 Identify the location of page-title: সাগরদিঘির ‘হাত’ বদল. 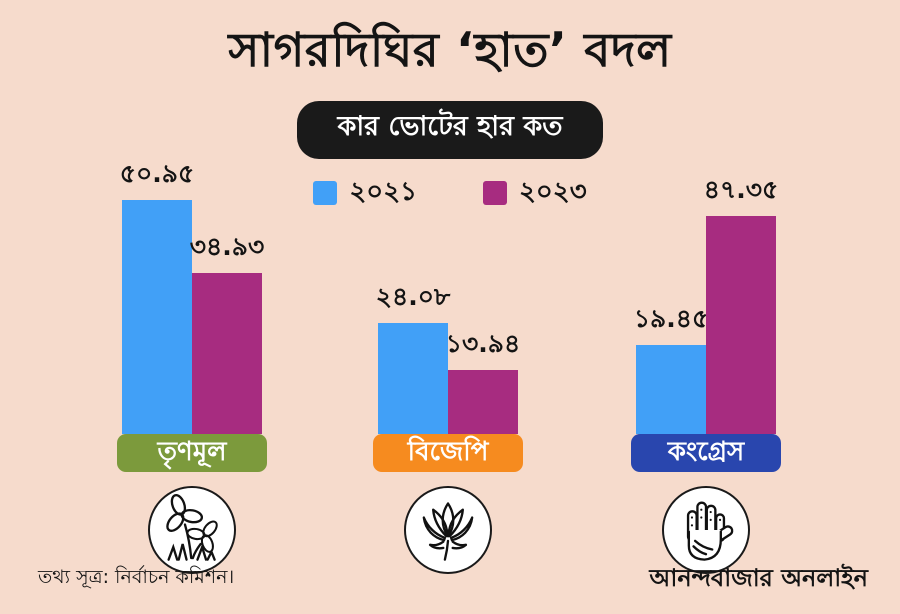
(450, 50).